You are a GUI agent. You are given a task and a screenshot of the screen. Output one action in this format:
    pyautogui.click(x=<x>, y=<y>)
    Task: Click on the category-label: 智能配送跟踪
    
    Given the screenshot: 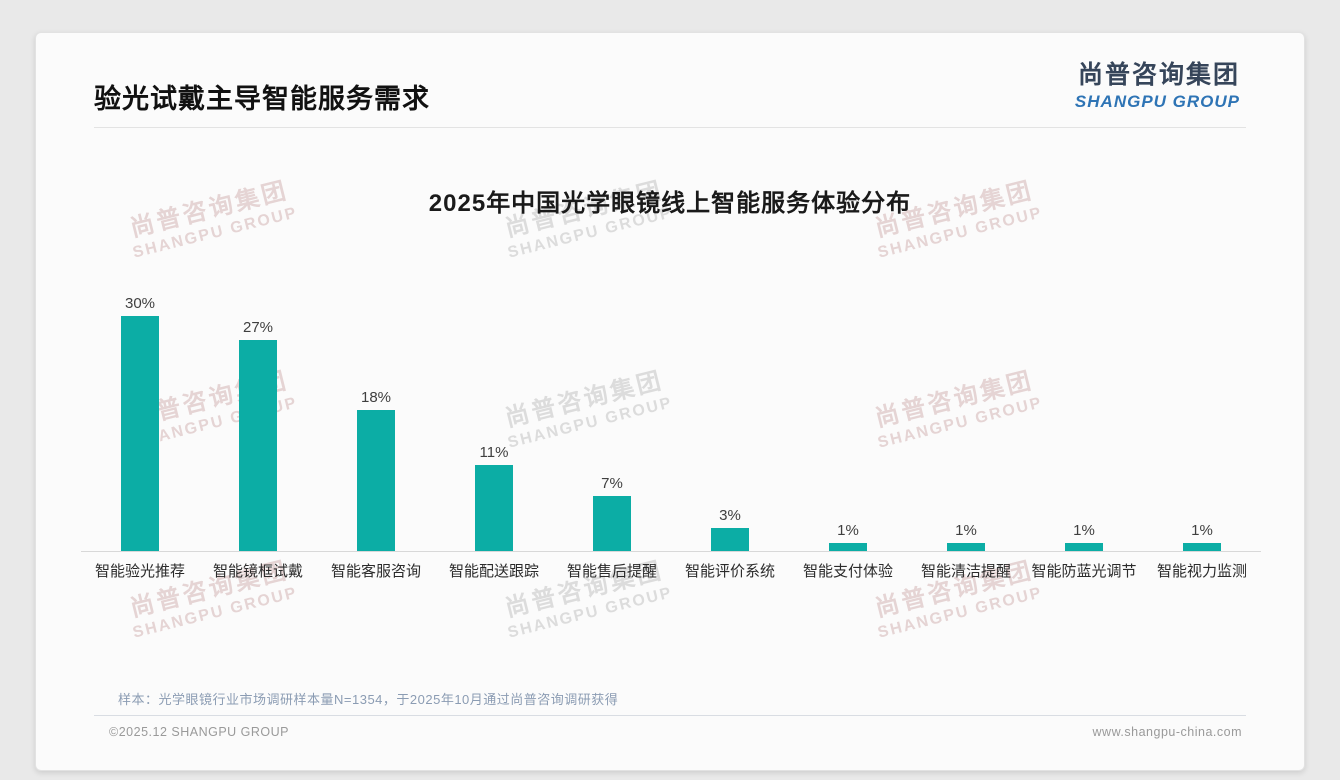 What is the action you would take?
    pyautogui.click(x=493, y=571)
    